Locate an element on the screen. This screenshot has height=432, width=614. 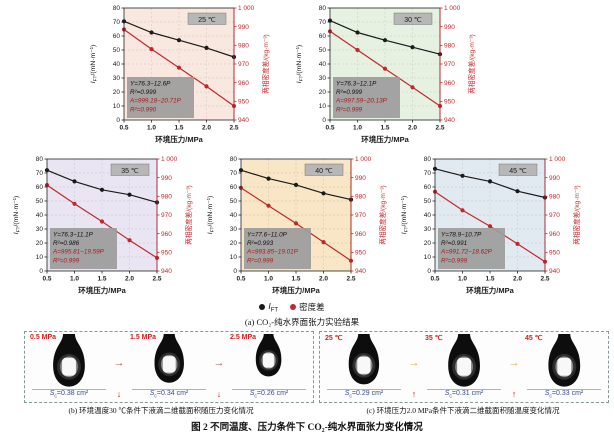
droplet-cell: 1.5 MPa Sc=0.34 cm² is located at coordinates (169, 367).